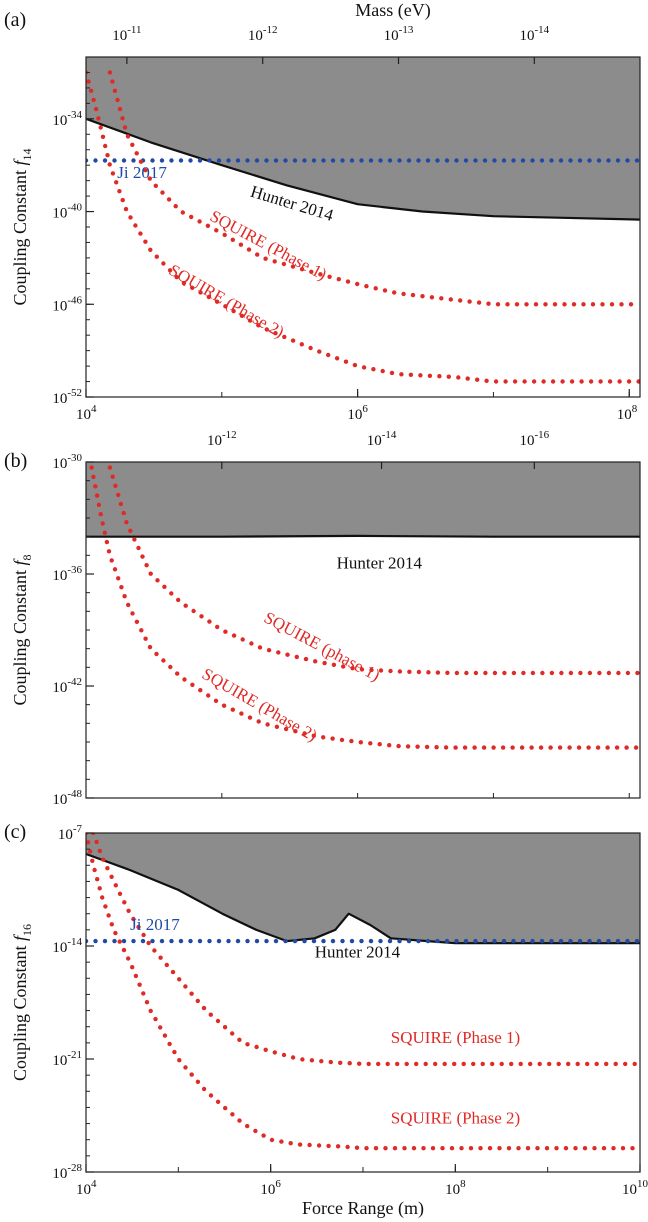 Image resolution: width=648 pixels, height=1222 pixels. I want to click on y-axis-title-subscript: 8, so click(27, 557).